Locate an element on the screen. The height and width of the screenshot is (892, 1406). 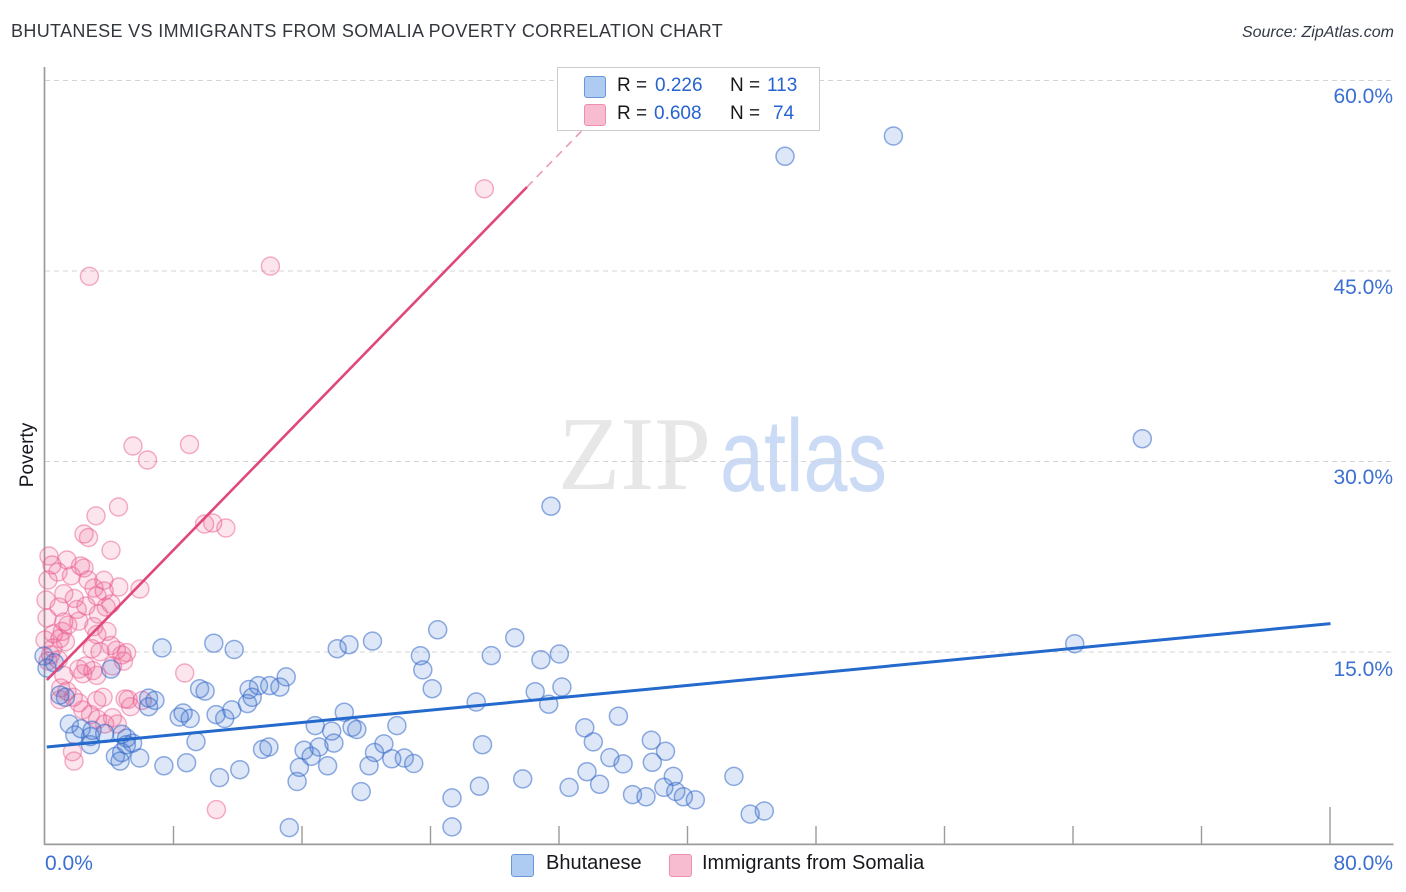
svg-text: ZIP is located at coordinates (634, 453).